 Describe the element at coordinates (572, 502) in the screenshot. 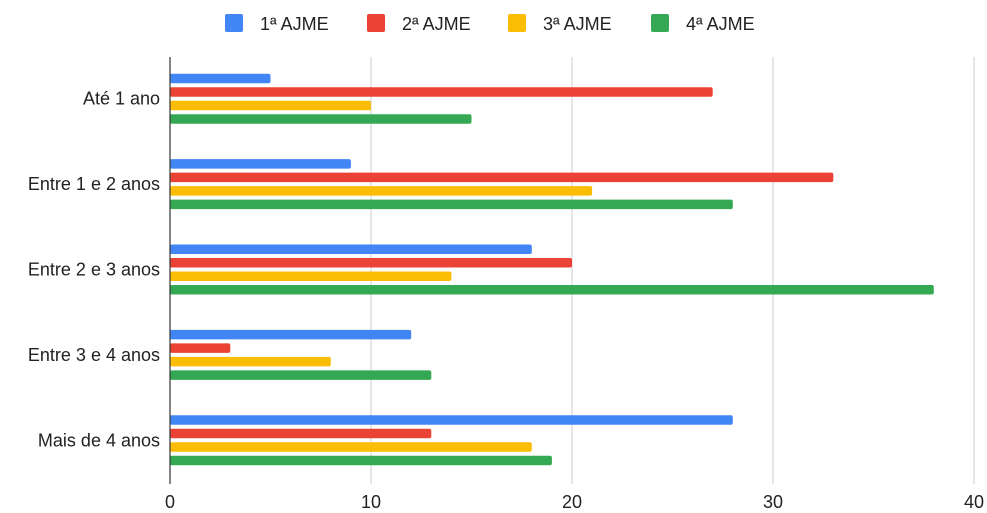

I see `x-tick-label: 20` at that location.